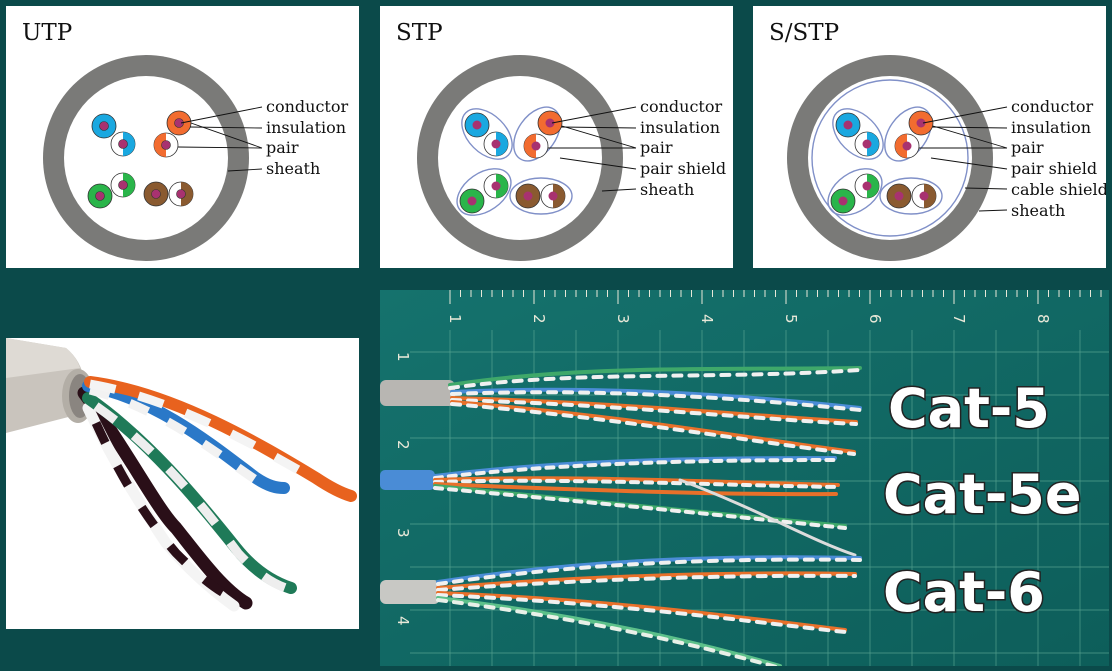 The width and height of the screenshot is (1112, 671). I want to click on stp-diagram: STP conductor insulatio, so click(556, 137).